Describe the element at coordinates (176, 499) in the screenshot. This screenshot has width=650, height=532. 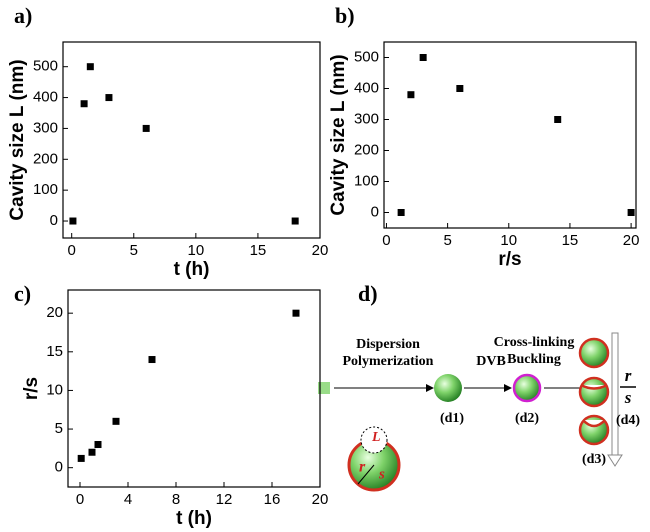
I see `x-tick-label: 8` at that location.